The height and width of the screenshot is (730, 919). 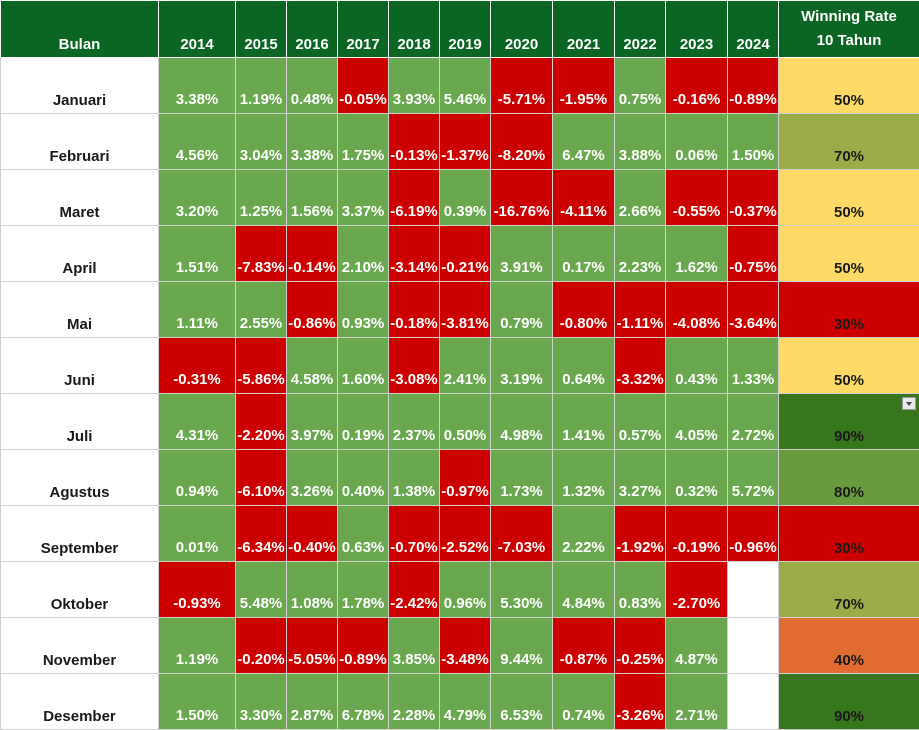 What do you see at coordinates (640, 29) in the screenshot?
I see `header-year: 2022` at bounding box center [640, 29].